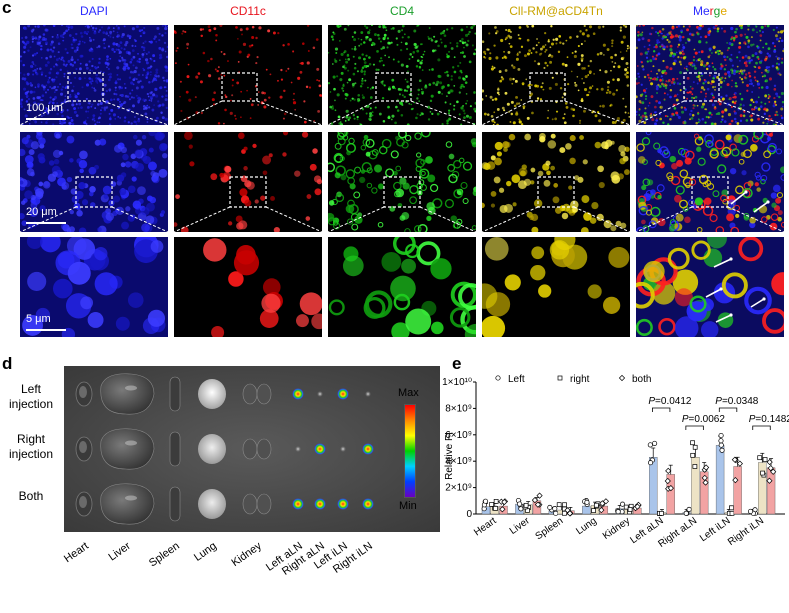 The height and width of the screenshot is (613, 789). I want to click on legend-label-right: right, so click(580, 379).